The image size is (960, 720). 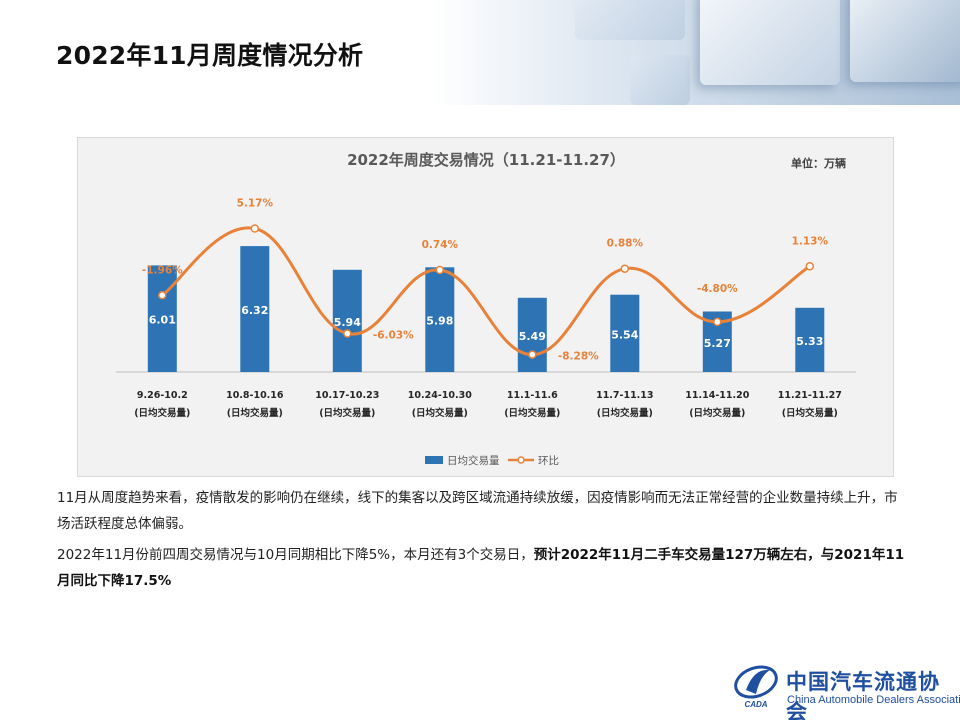 I want to click on bar-value-label-2: 6.32, so click(x=254, y=310).